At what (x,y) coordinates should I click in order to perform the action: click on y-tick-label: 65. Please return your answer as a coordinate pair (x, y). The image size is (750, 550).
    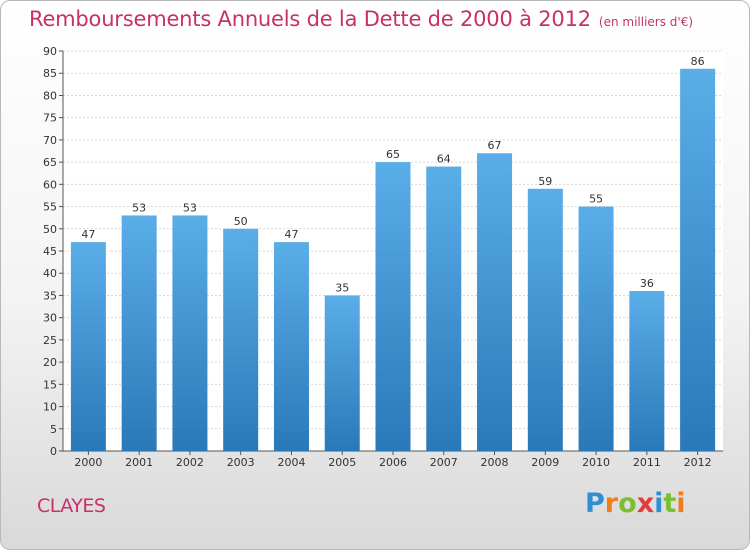
    Looking at the image, I should click on (50, 162).